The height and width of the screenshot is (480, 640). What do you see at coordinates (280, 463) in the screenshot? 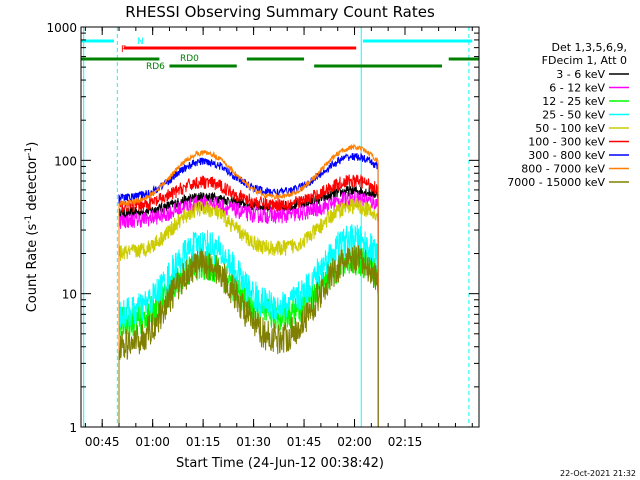
I see `x-axis-label: Start Time (24-Jun-12 00:38:42)` at bounding box center [280, 463].